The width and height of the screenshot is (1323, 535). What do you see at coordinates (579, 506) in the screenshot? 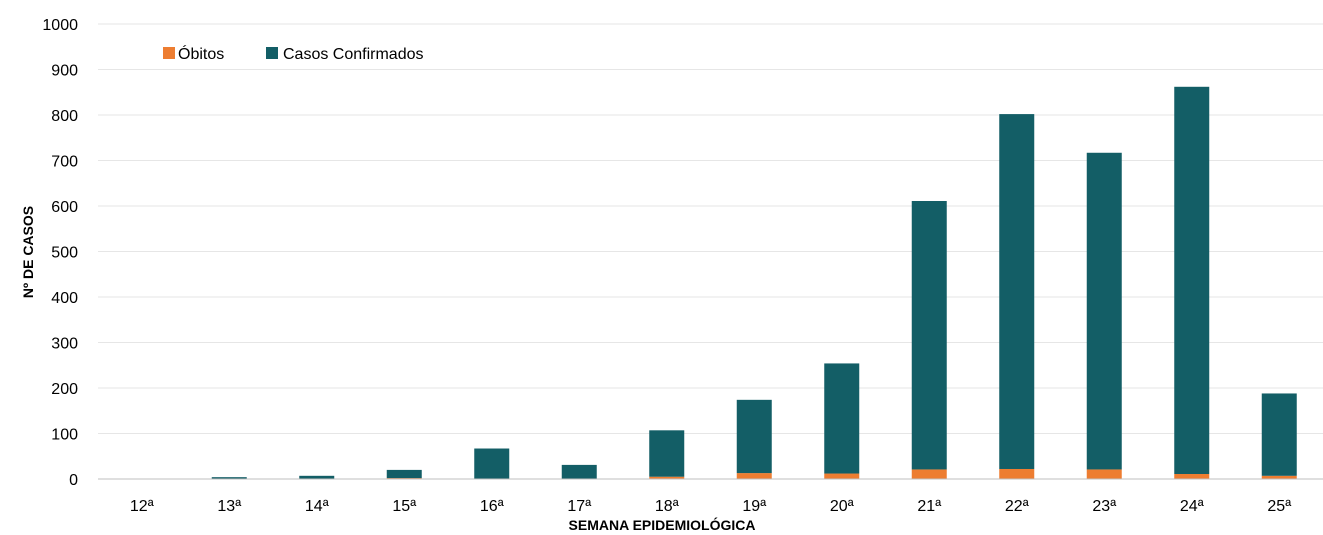
I see `x-tick-label: 17ª` at bounding box center [579, 506].